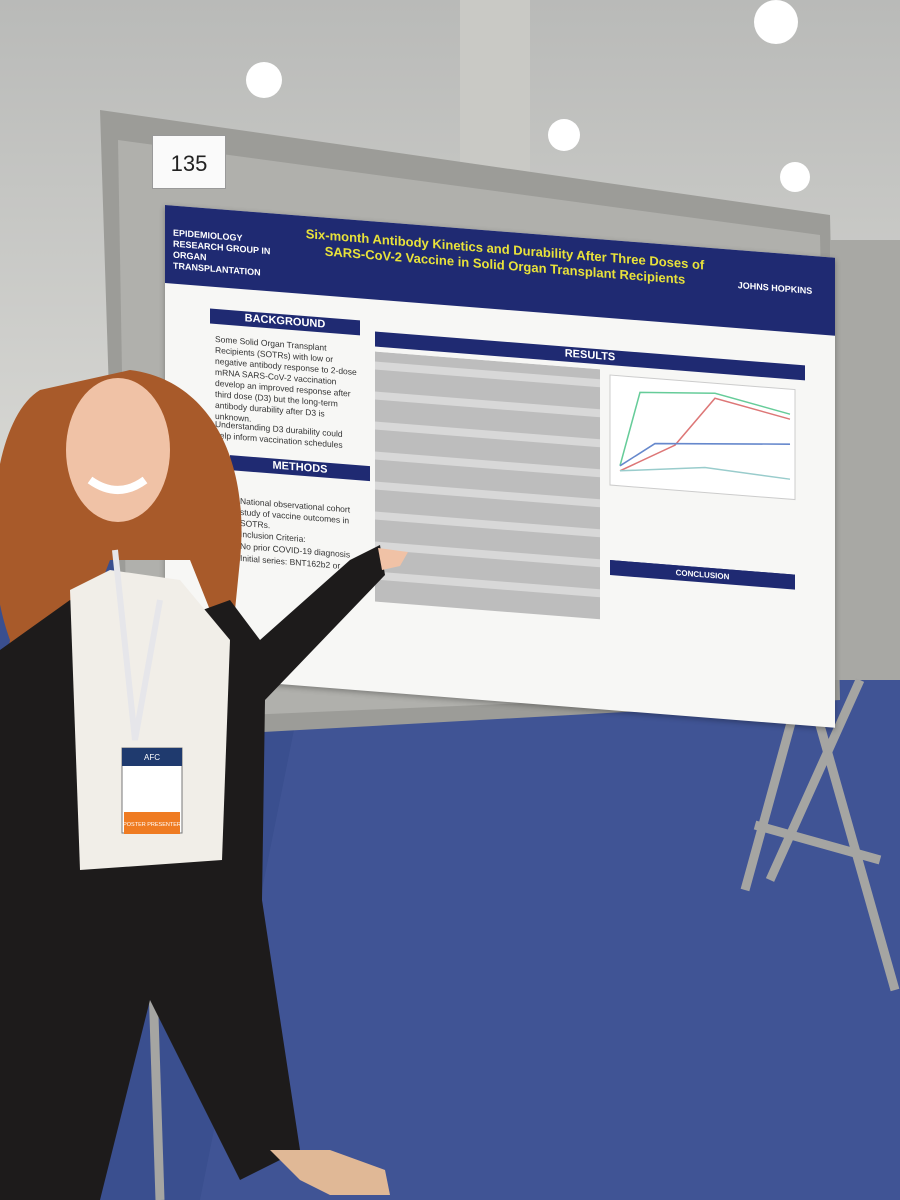 This screenshot has height=1200, width=900. What do you see at coordinates (189, 162) in the screenshot?
I see `board-number: 135` at bounding box center [189, 162].